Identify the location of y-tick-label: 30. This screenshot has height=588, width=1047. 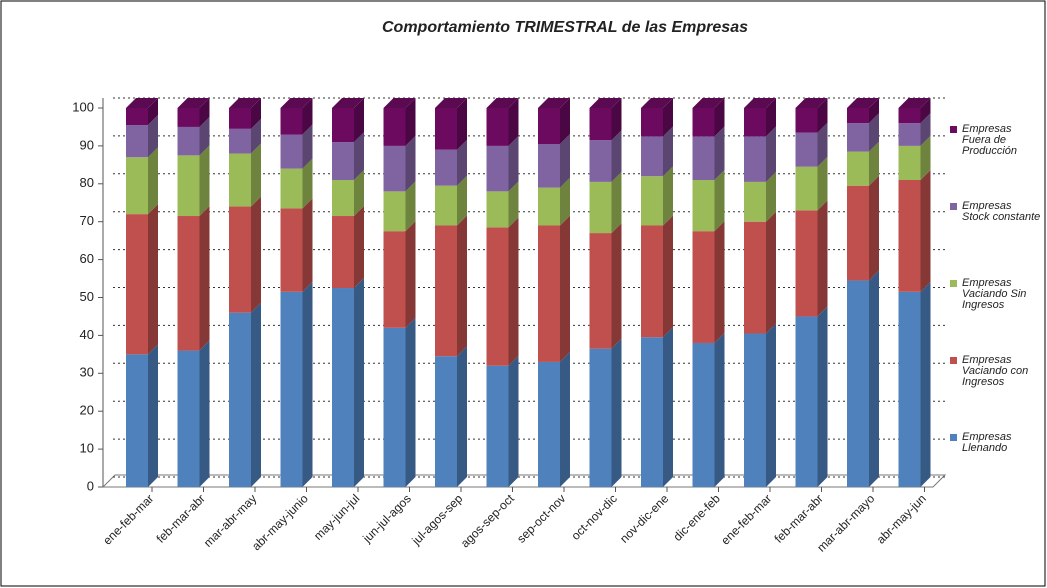
(87, 372).